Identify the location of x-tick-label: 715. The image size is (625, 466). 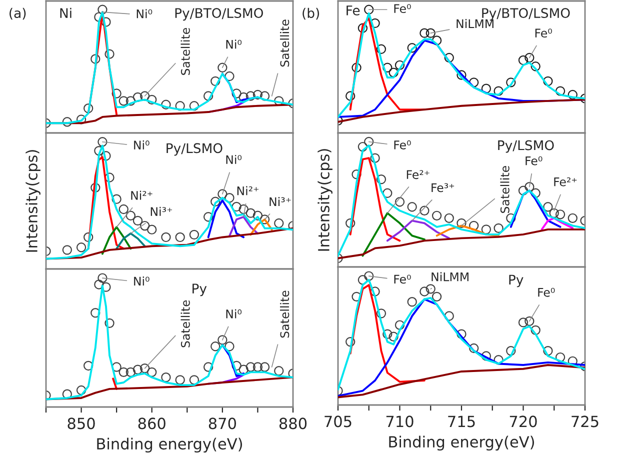
(461, 422).